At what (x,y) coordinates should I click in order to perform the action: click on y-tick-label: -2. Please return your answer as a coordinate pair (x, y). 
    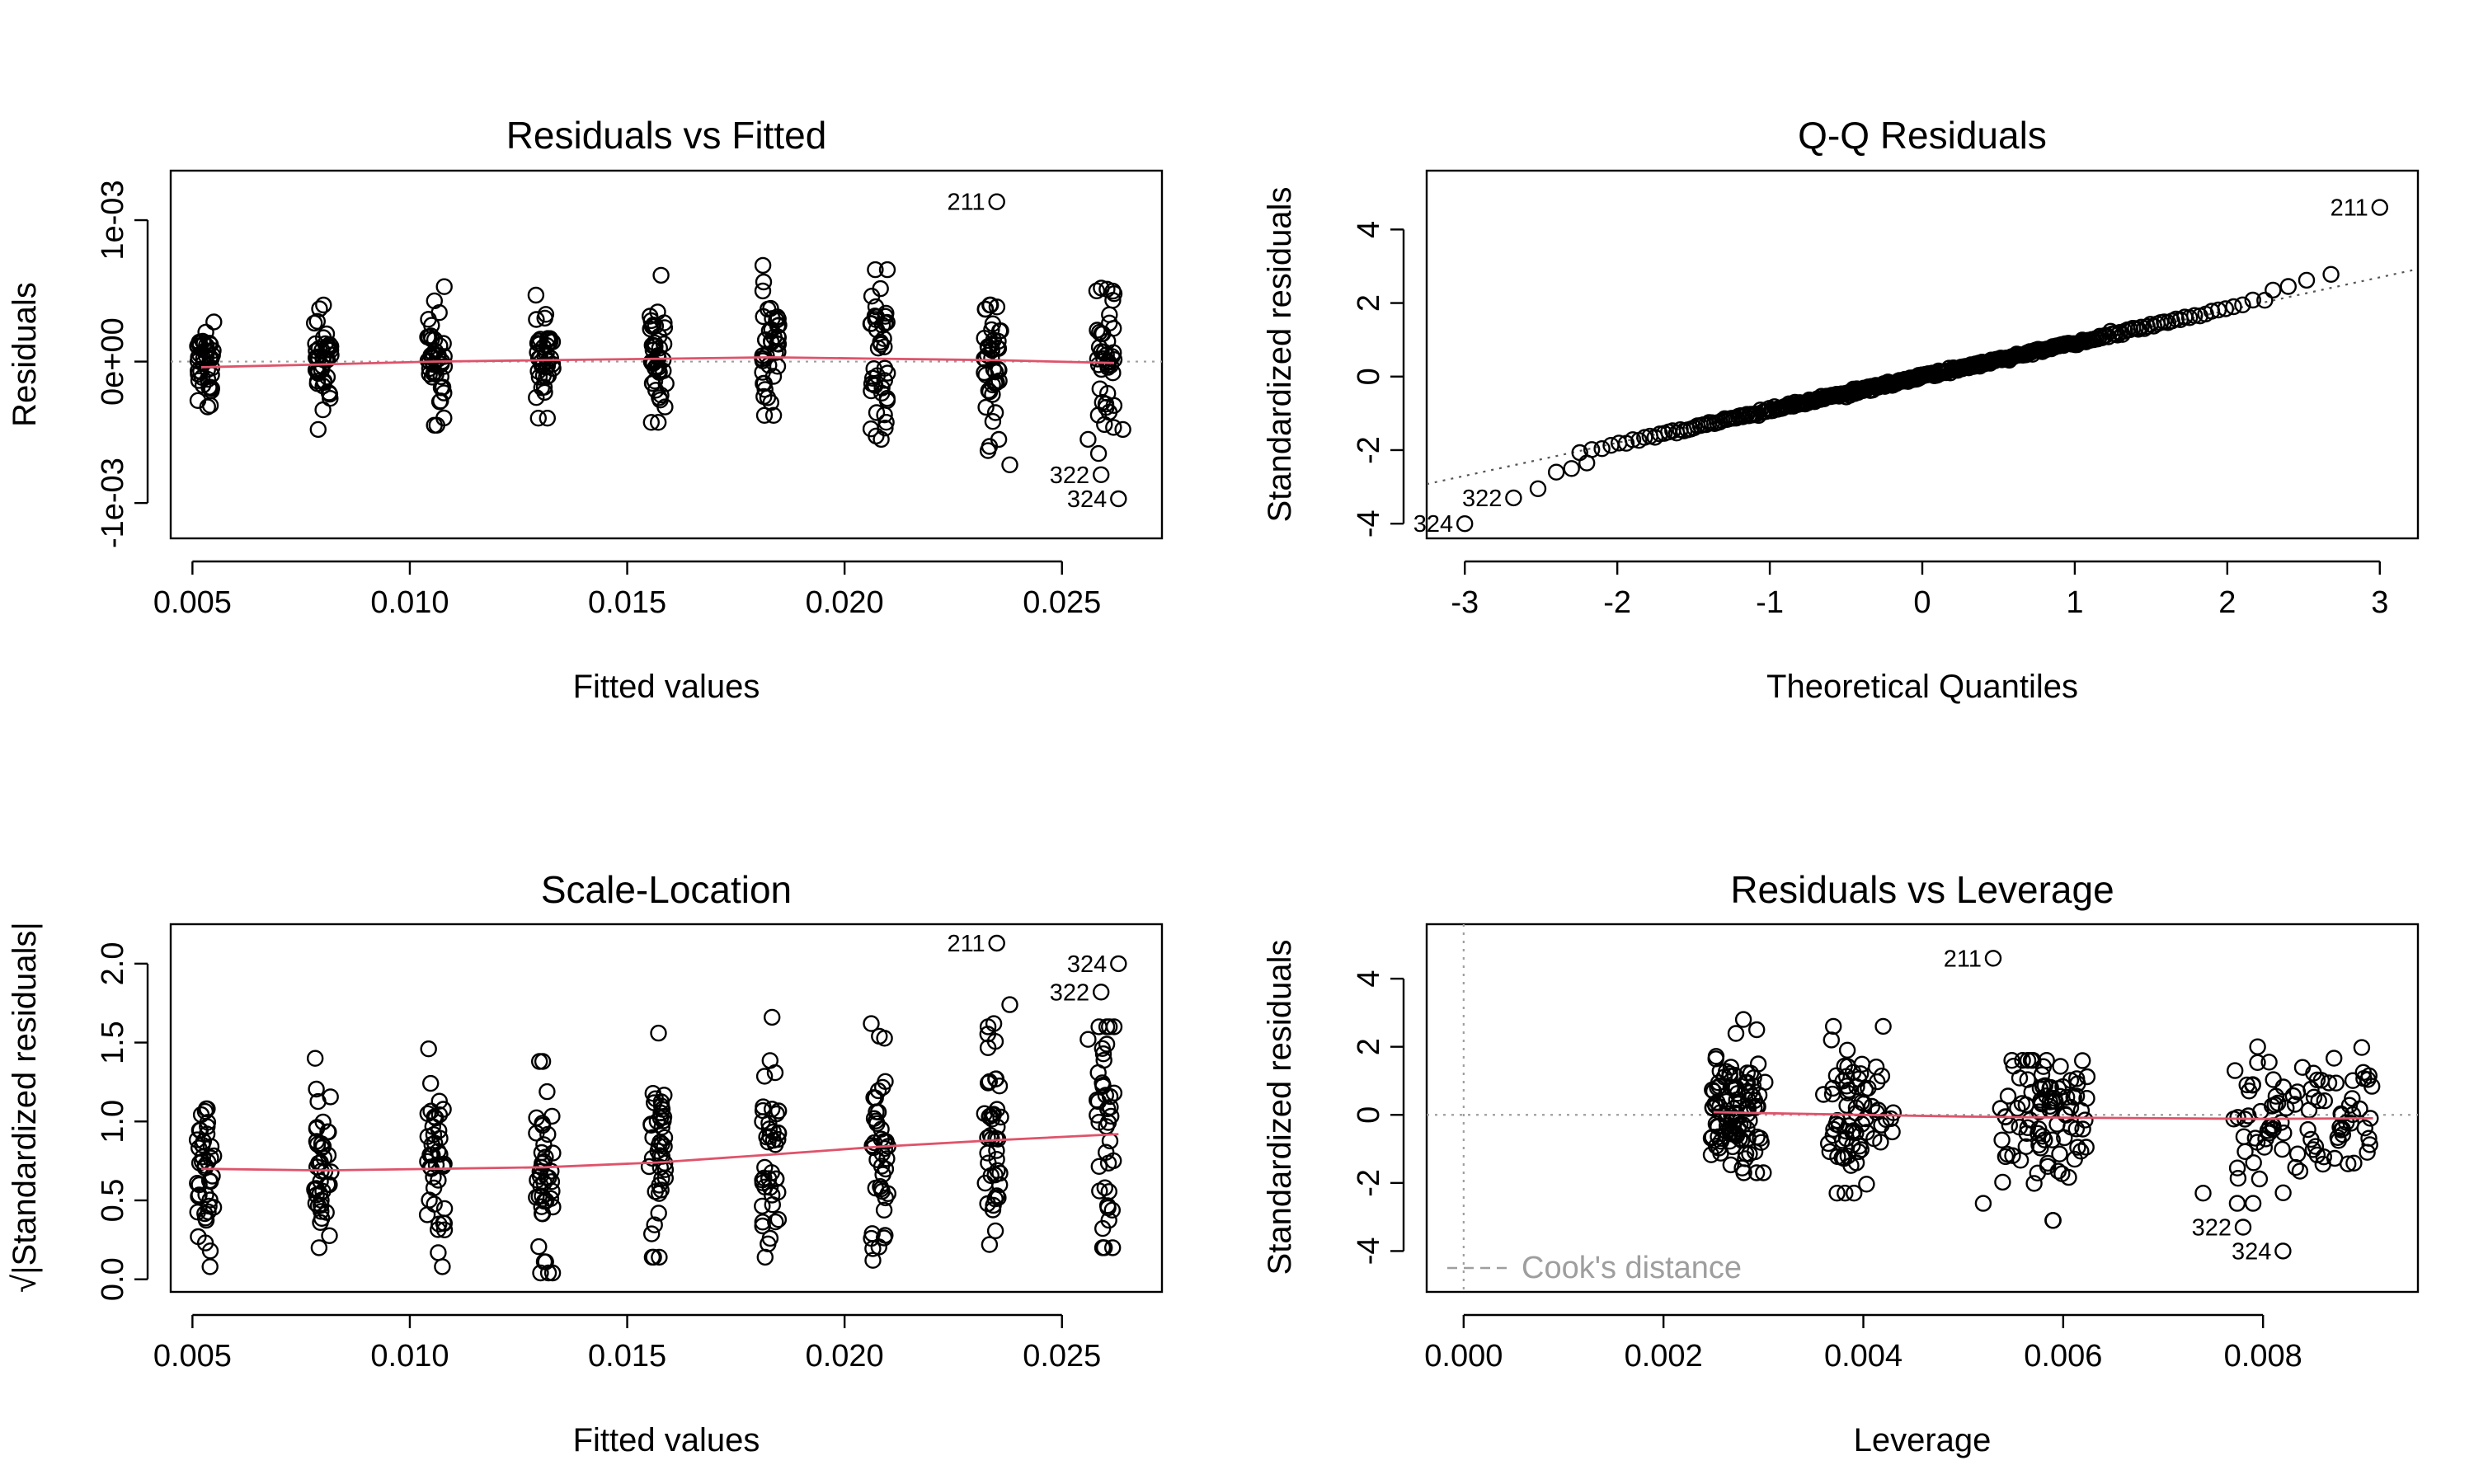
    Looking at the image, I should click on (1369, 1183).